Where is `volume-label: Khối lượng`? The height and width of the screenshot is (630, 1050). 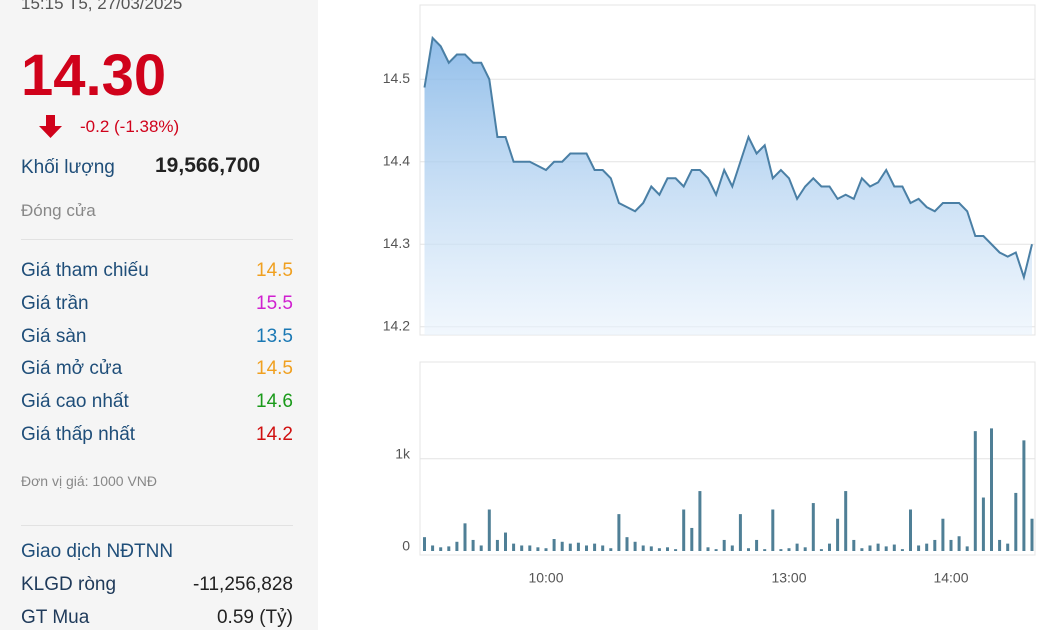
volume-label: Khối lượng is located at coordinates (68, 167).